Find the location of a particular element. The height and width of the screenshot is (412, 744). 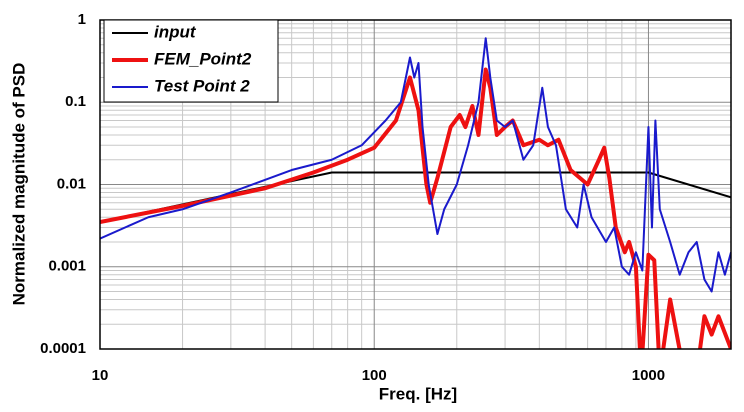

y-tick-label: 0.1 is located at coordinates (75, 101).